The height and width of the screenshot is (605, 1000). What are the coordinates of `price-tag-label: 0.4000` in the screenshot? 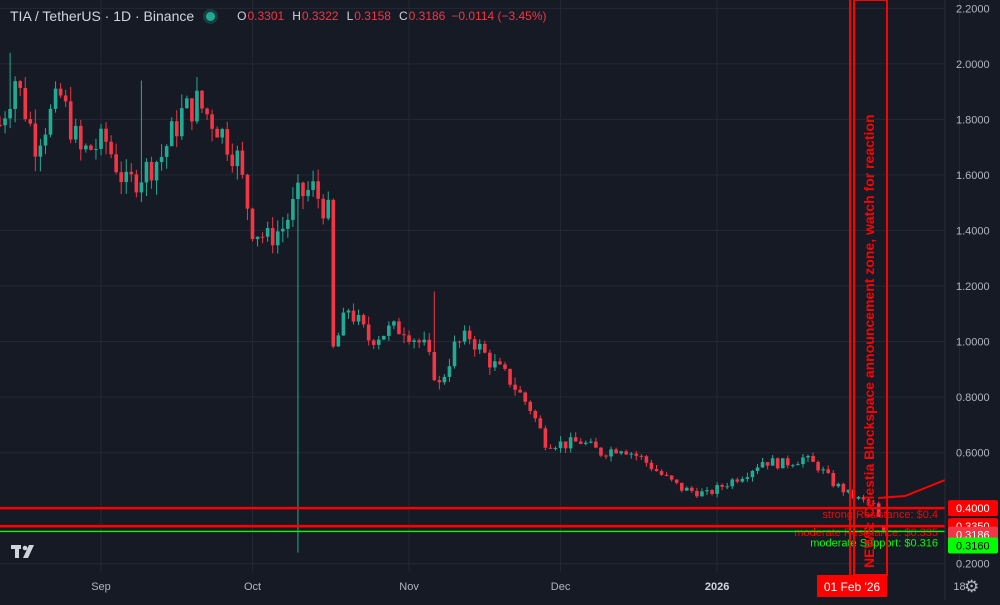 It's located at (973, 509).